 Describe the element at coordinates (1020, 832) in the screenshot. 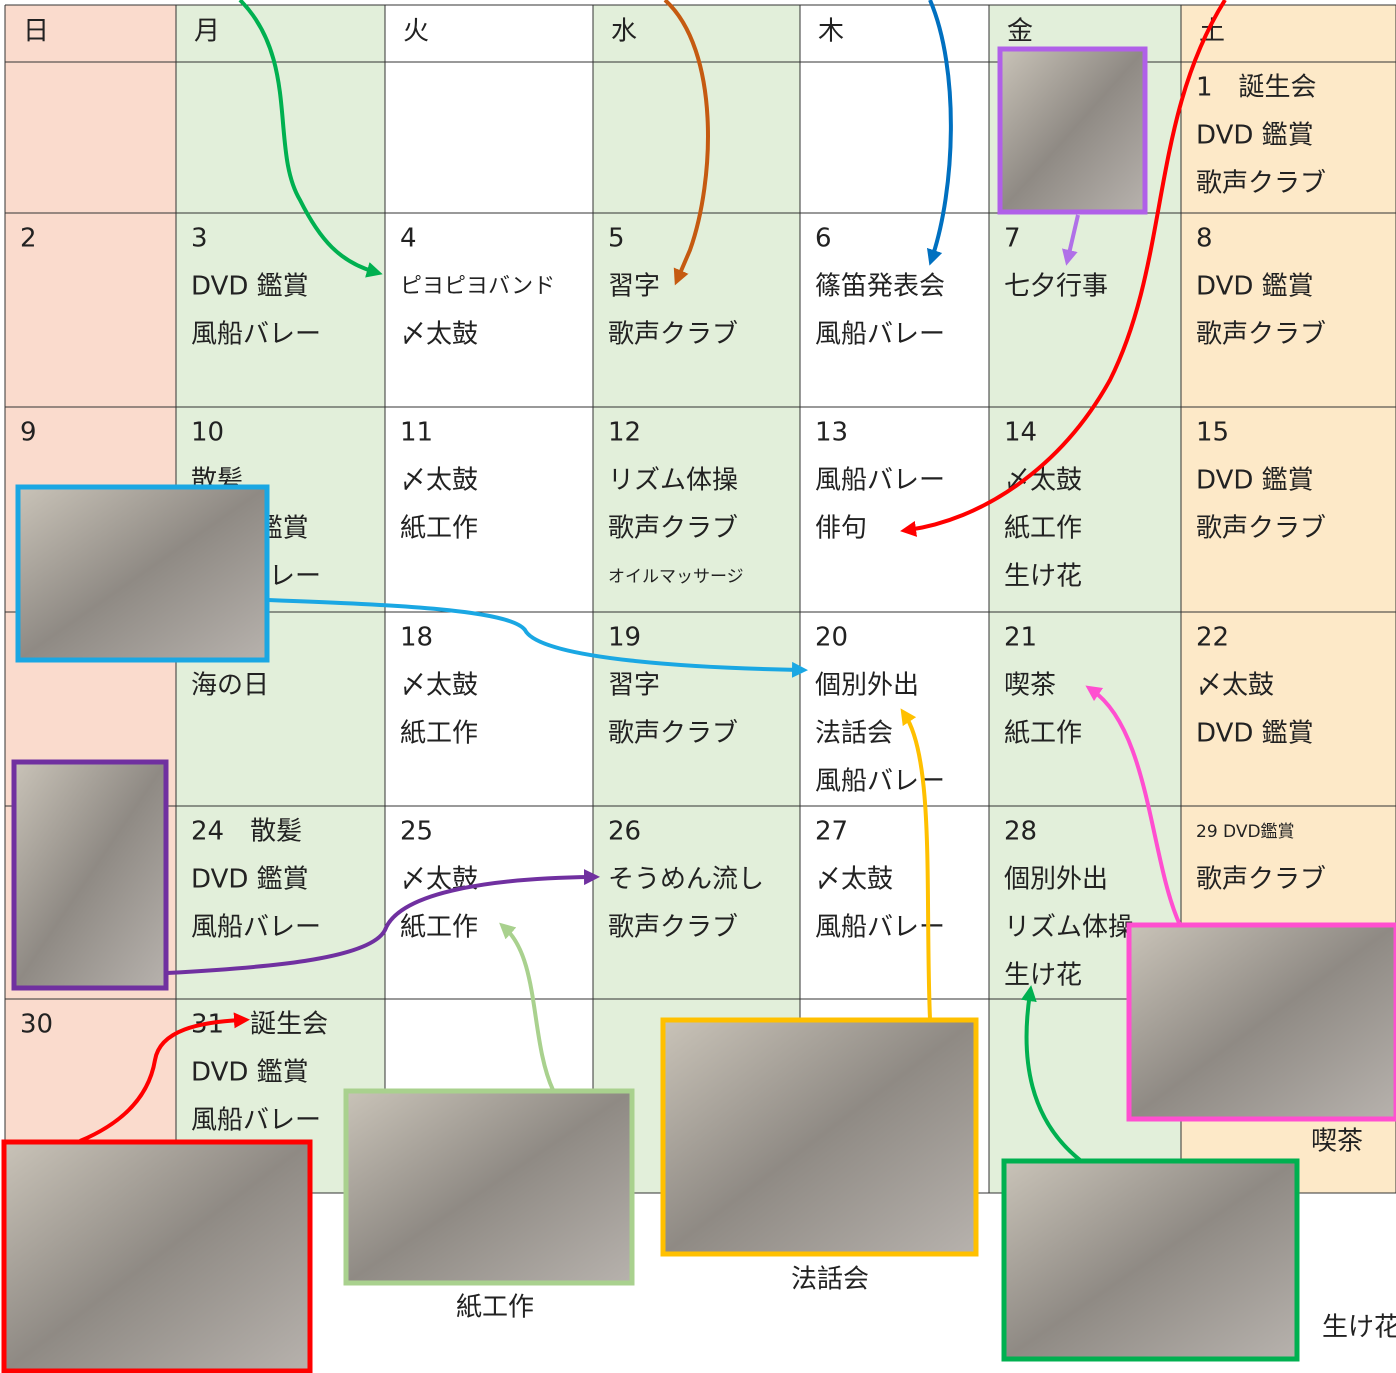

I see `cell-day: 28` at that location.